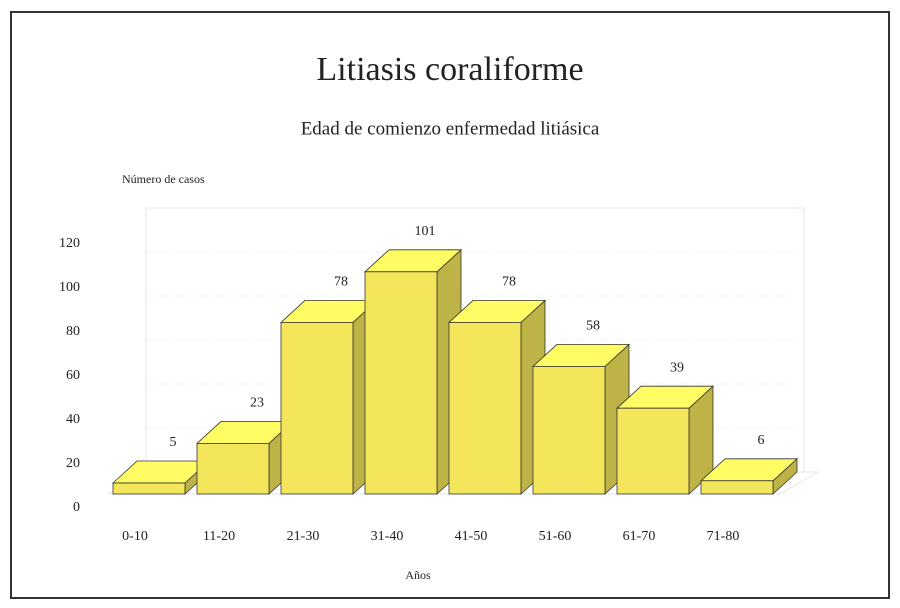 Image resolution: width=900 pixels, height=608 pixels. Describe the element at coordinates (163, 179) in the screenshot. I see `y-axis-label: Número de casos` at that location.